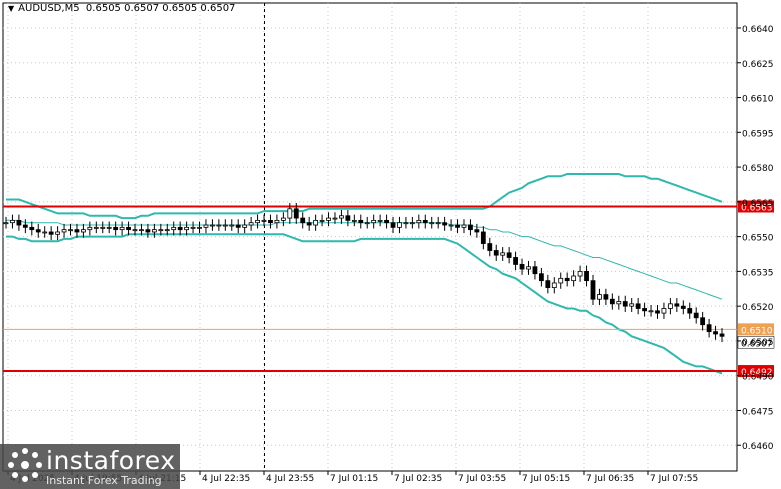 The image size is (781, 489). Describe the element at coordinates (758, 169) in the screenshot. I see `y-tick-label: 0.6580` at that location.